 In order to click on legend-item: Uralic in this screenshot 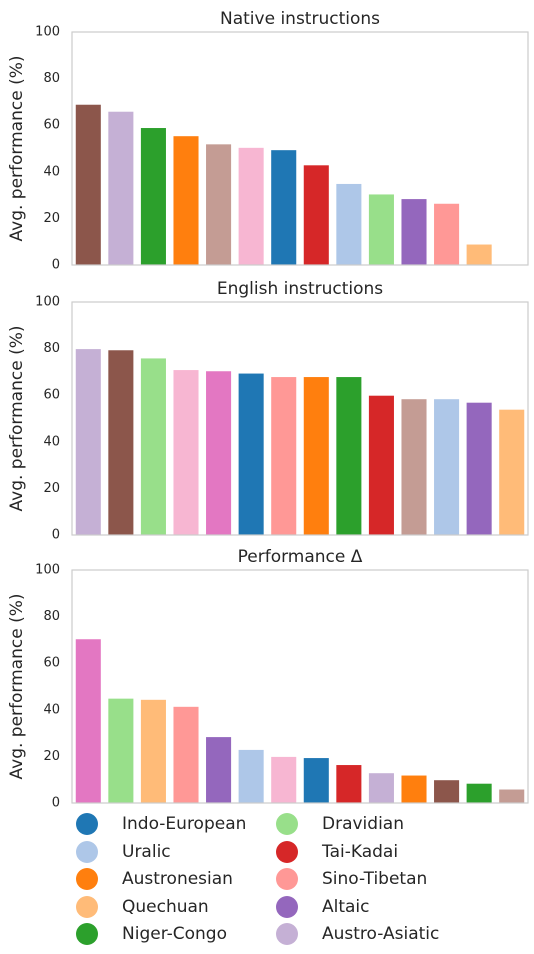, I will do `click(123, 852)`.